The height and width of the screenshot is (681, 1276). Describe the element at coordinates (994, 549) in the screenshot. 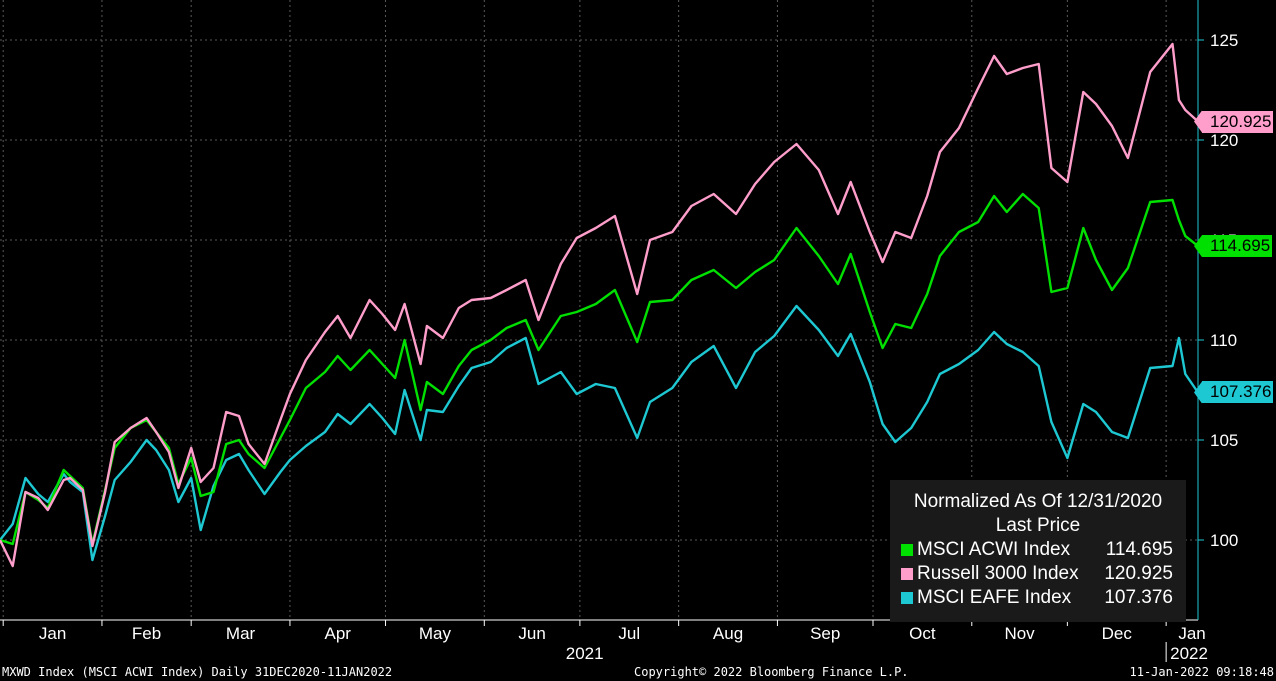

I see `legend-label-acwi: MSCI ACWI Index` at that location.